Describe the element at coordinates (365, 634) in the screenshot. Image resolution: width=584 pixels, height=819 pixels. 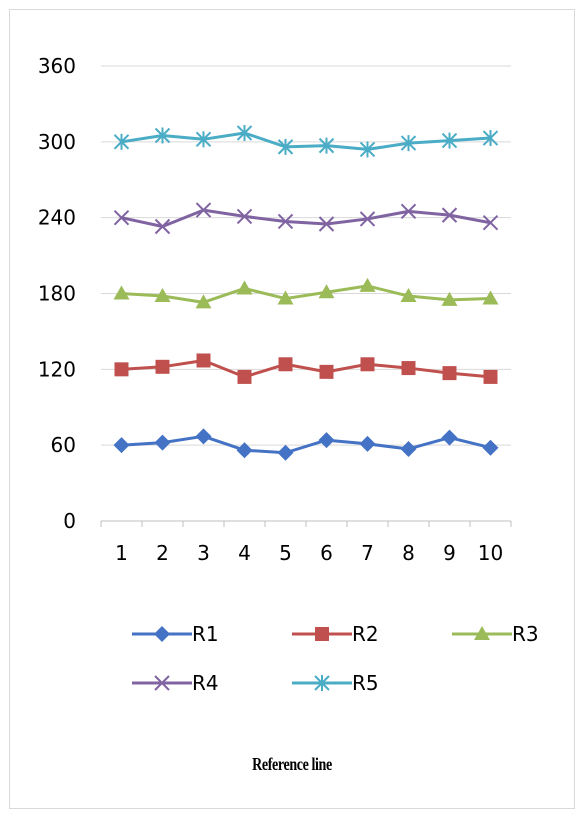
I see `legend-label-r2: R2` at that location.